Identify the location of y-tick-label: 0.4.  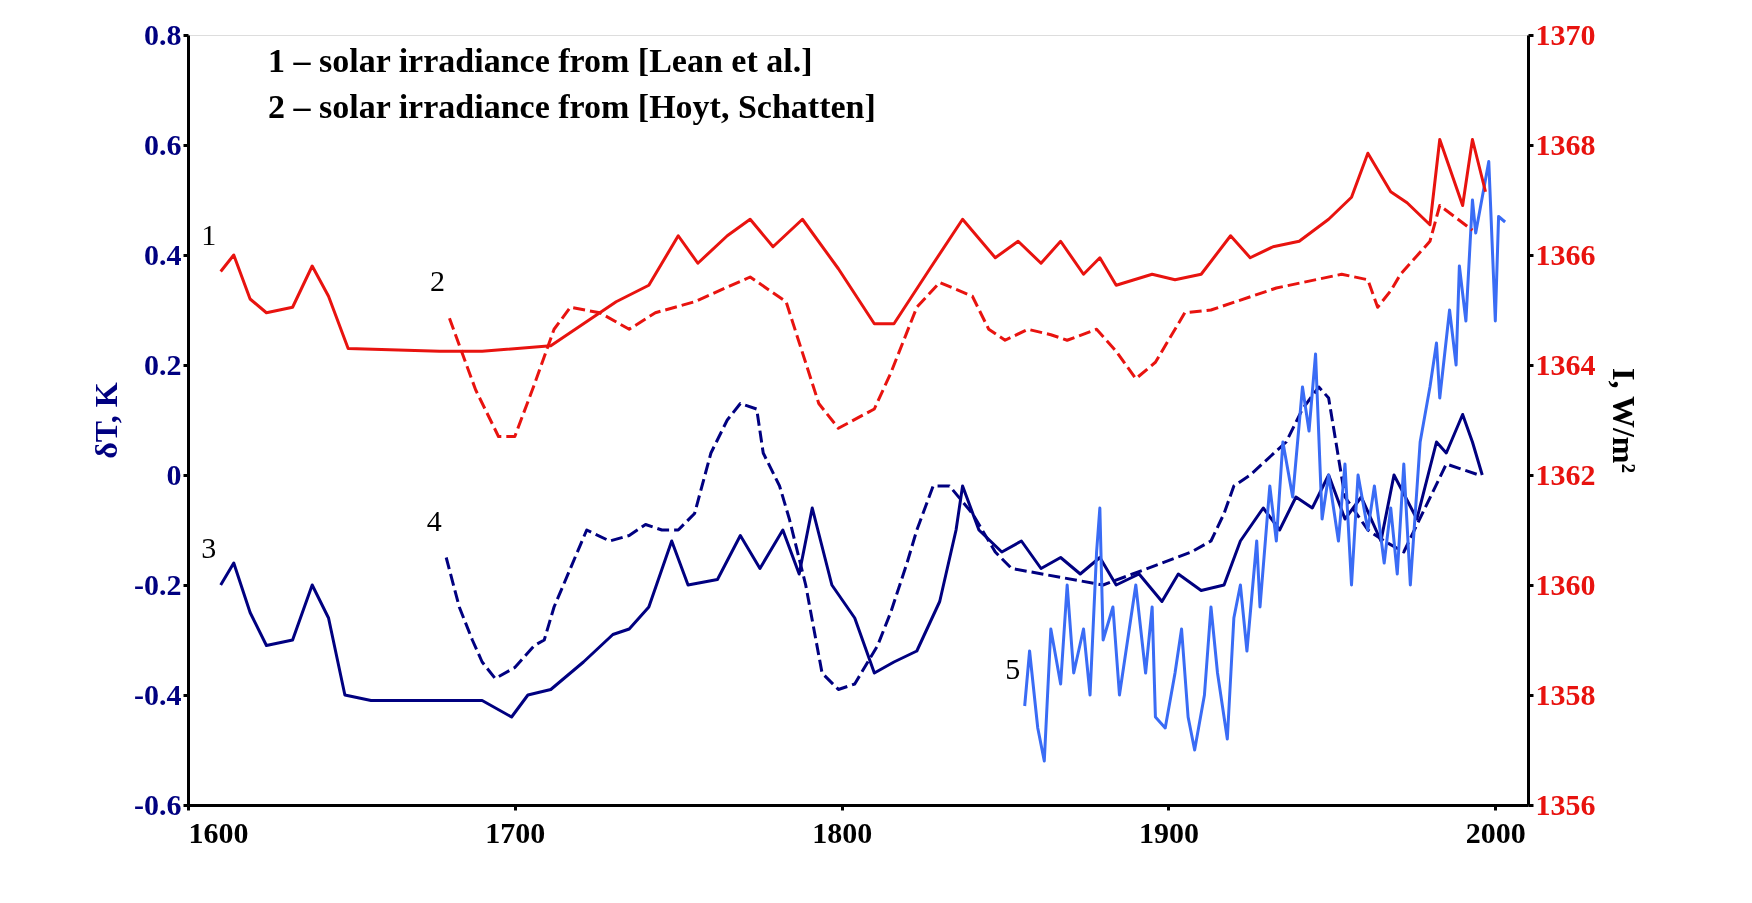
(163, 254).